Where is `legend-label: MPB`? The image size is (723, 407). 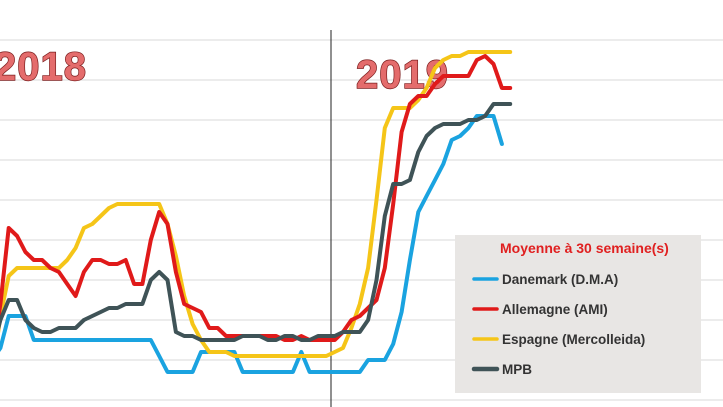
legend-label: MPB is located at coordinates (517, 369).